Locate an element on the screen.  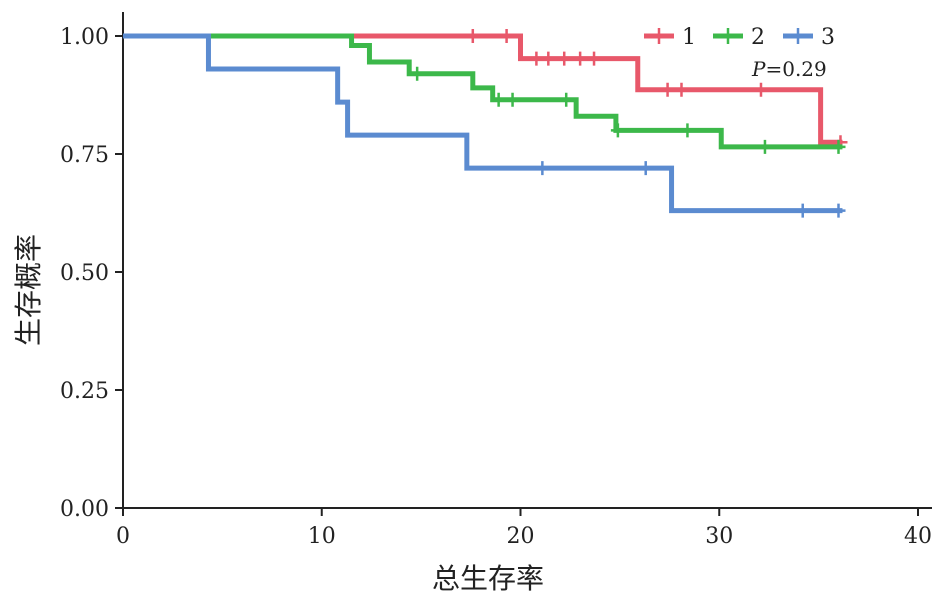
p-value-annotation: P=0.29 is located at coordinates (789, 69).